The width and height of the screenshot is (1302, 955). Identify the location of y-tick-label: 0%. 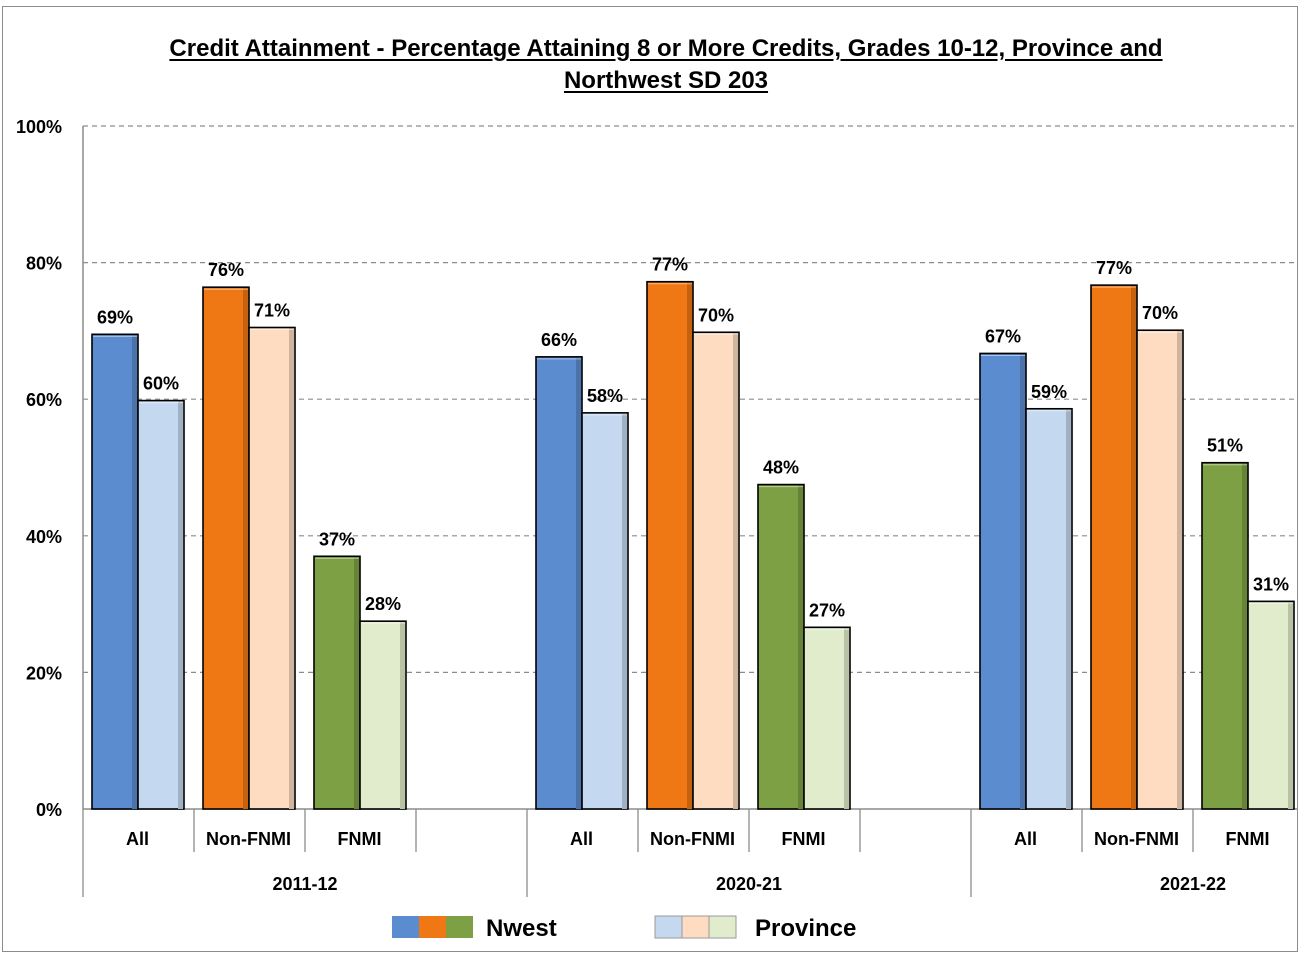
(49, 810).